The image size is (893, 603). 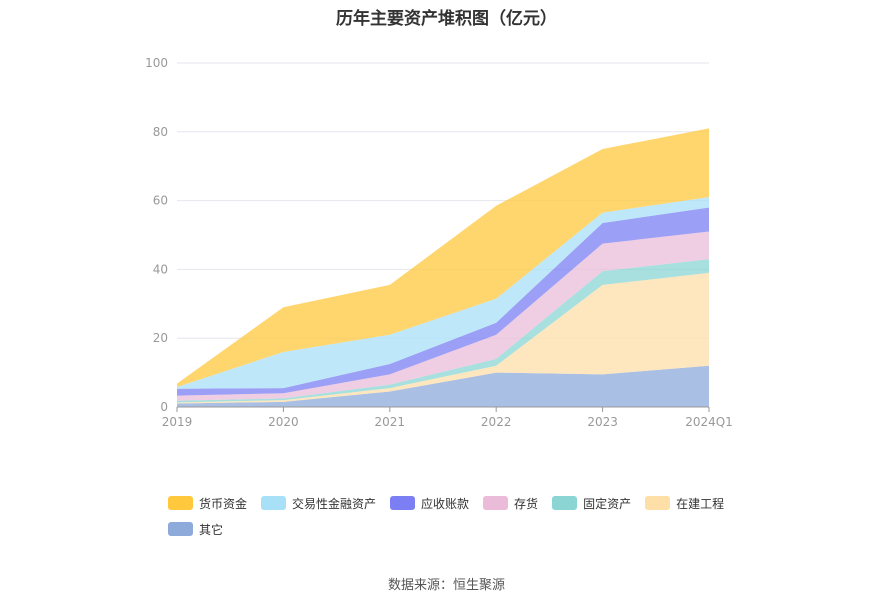 I want to click on area-series-其它, so click(x=443, y=386).